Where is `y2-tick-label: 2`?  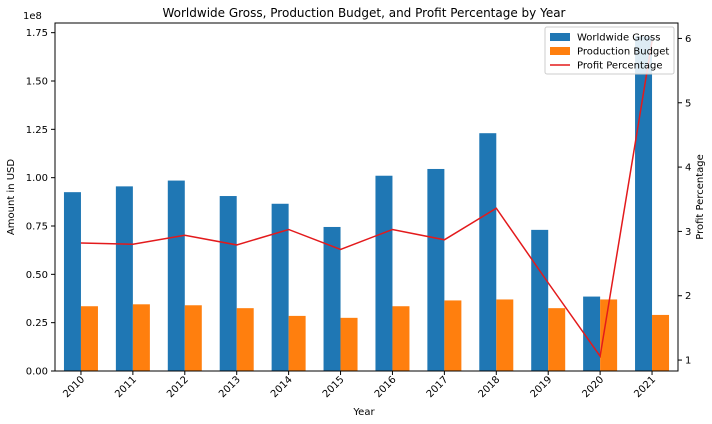 y2-tick-label: 2 is located at coordinates (688, 296).